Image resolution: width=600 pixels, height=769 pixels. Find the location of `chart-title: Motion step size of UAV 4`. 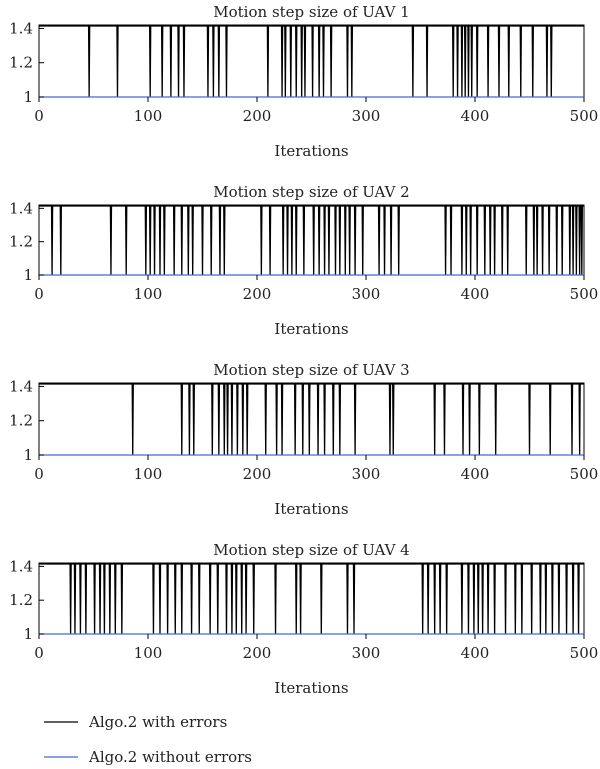

chart-title: Motion step size of UAV 4 is located at coordinates (311, 550).